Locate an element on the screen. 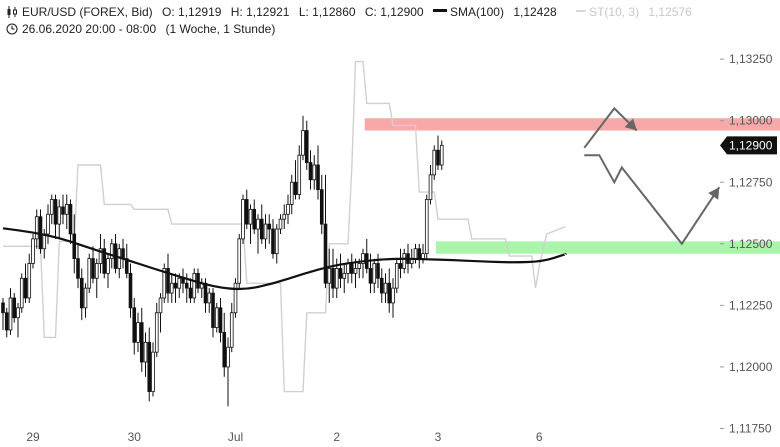 This screenshot has height=447, width=780. st-value: 1,12576 is located at coordinates (670, 12).